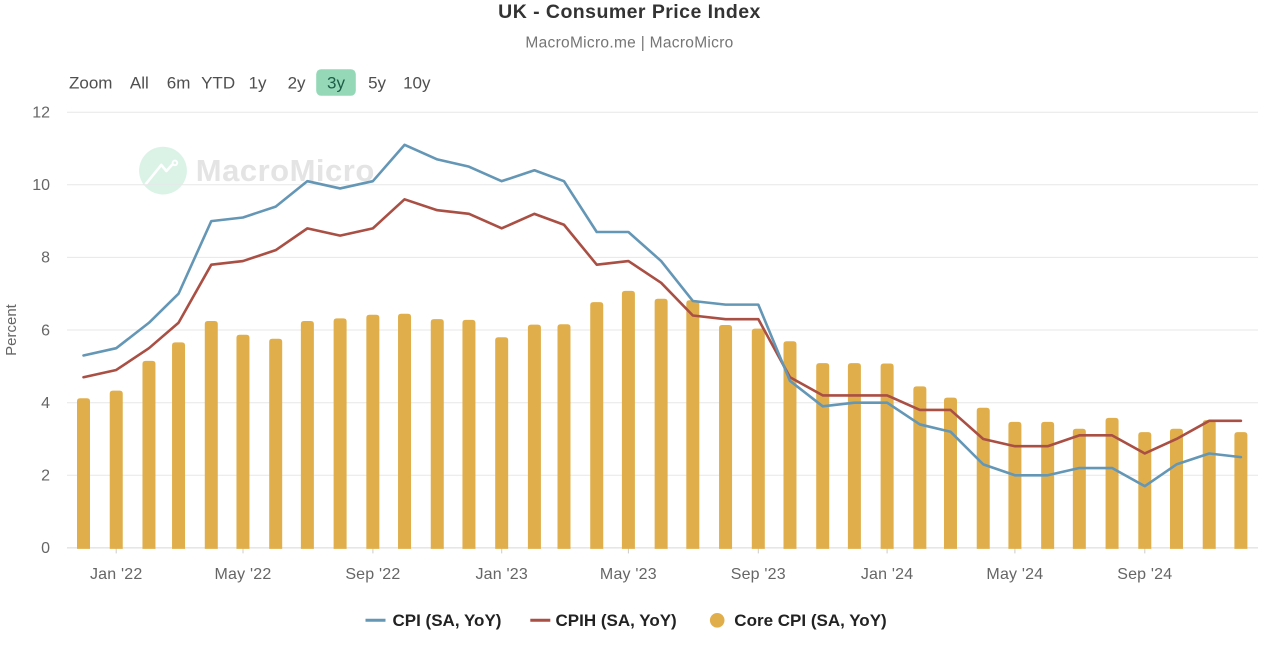 The height and width of the screenshot is (652, 1265). What do you see at coordinates (810, 620) in the screenshot?
I see `svg-text: Core CPI (SA, YoY)` at bounding box center [810, 620].